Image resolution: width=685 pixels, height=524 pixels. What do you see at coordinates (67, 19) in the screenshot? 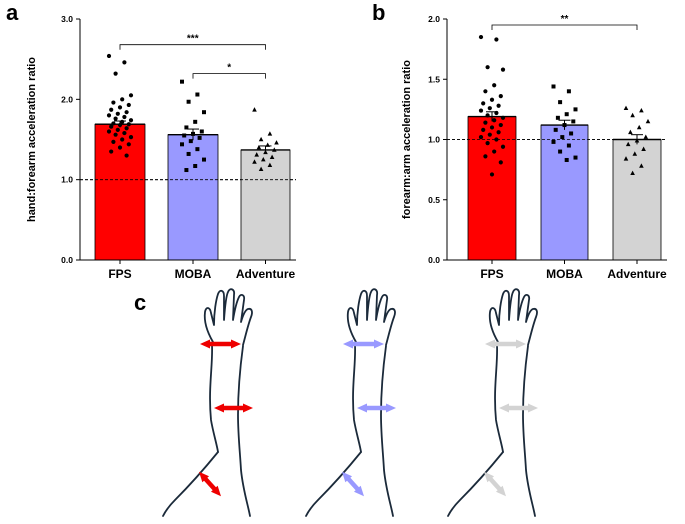
I see `y-tick-label: 3.0` at bounding box center [67, 19].